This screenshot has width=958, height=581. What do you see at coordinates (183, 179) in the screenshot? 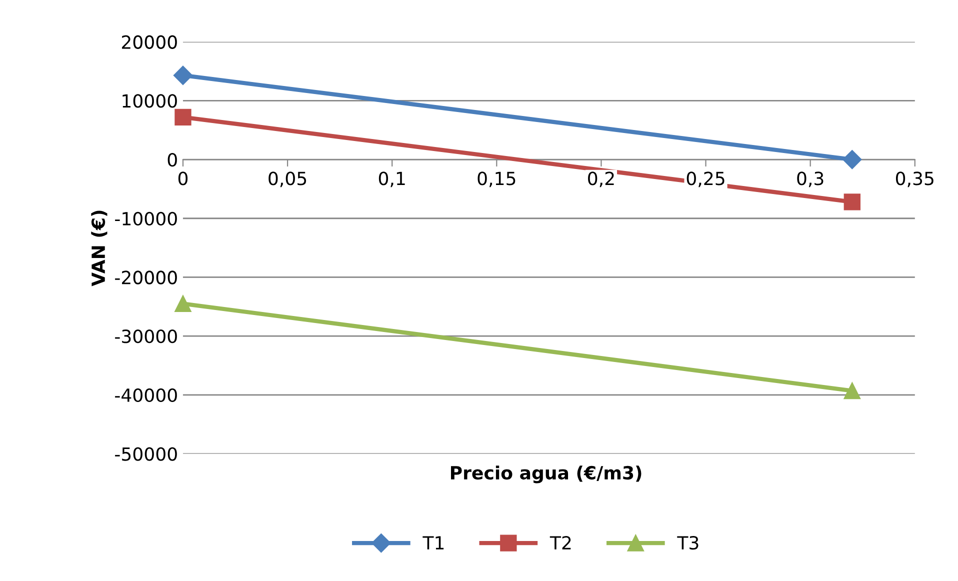
I see `x-tick-label: 0` at bounding box center [183, 179].